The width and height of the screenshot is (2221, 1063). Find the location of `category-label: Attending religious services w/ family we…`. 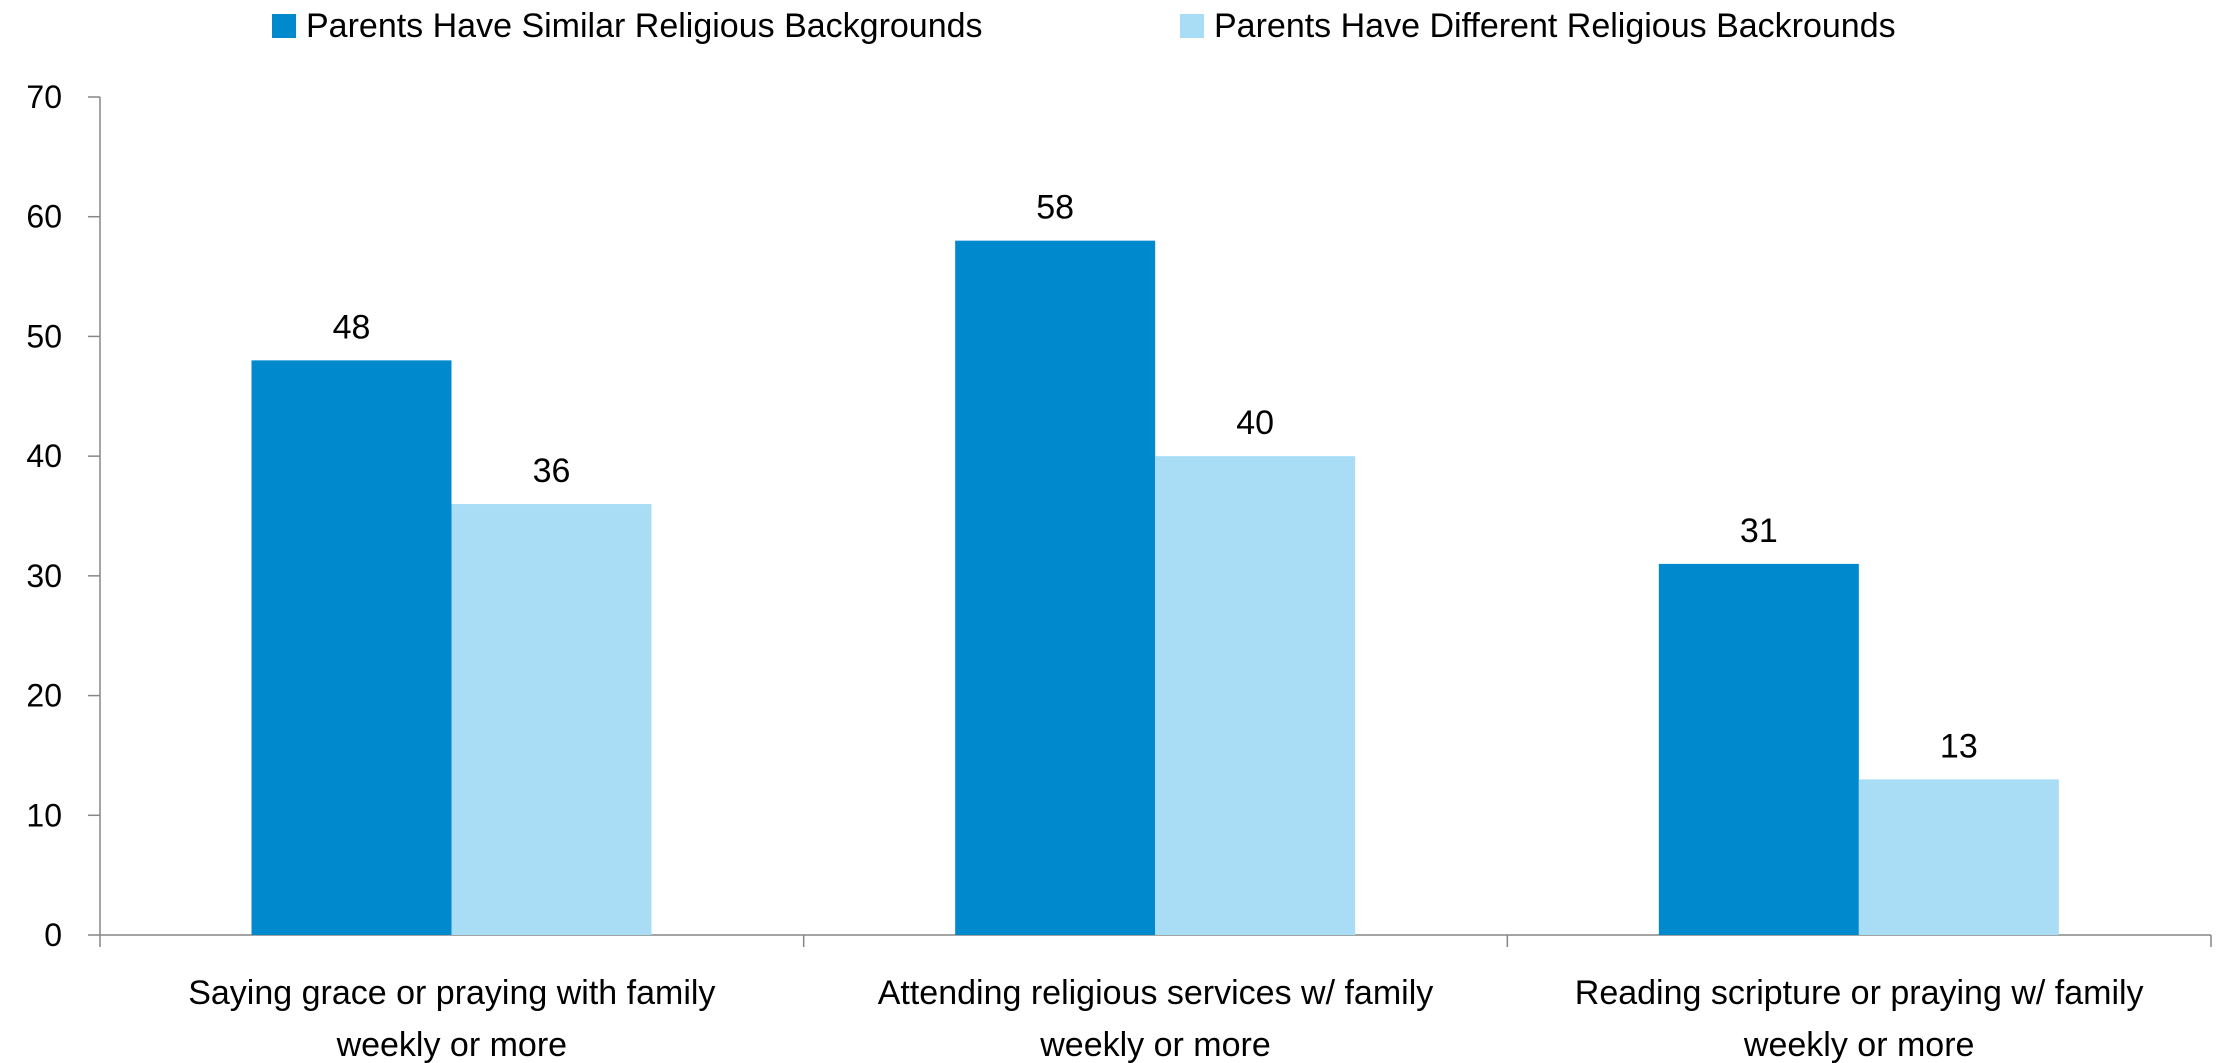

category-label: Attending religious services w/ family we… is located at coordinates (1156, 1018).